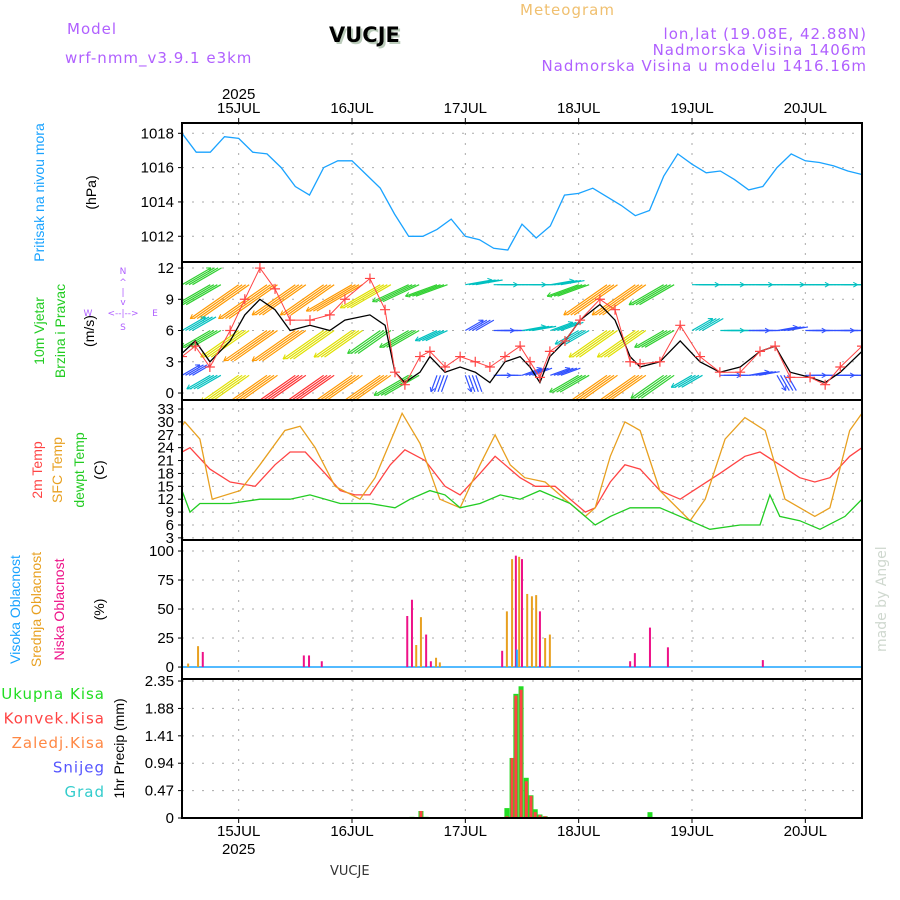 This screenshot has height=900, width=900. I want to click on model-name: wrf-nmm_v3.9.1 e3km, so click(158, 58).